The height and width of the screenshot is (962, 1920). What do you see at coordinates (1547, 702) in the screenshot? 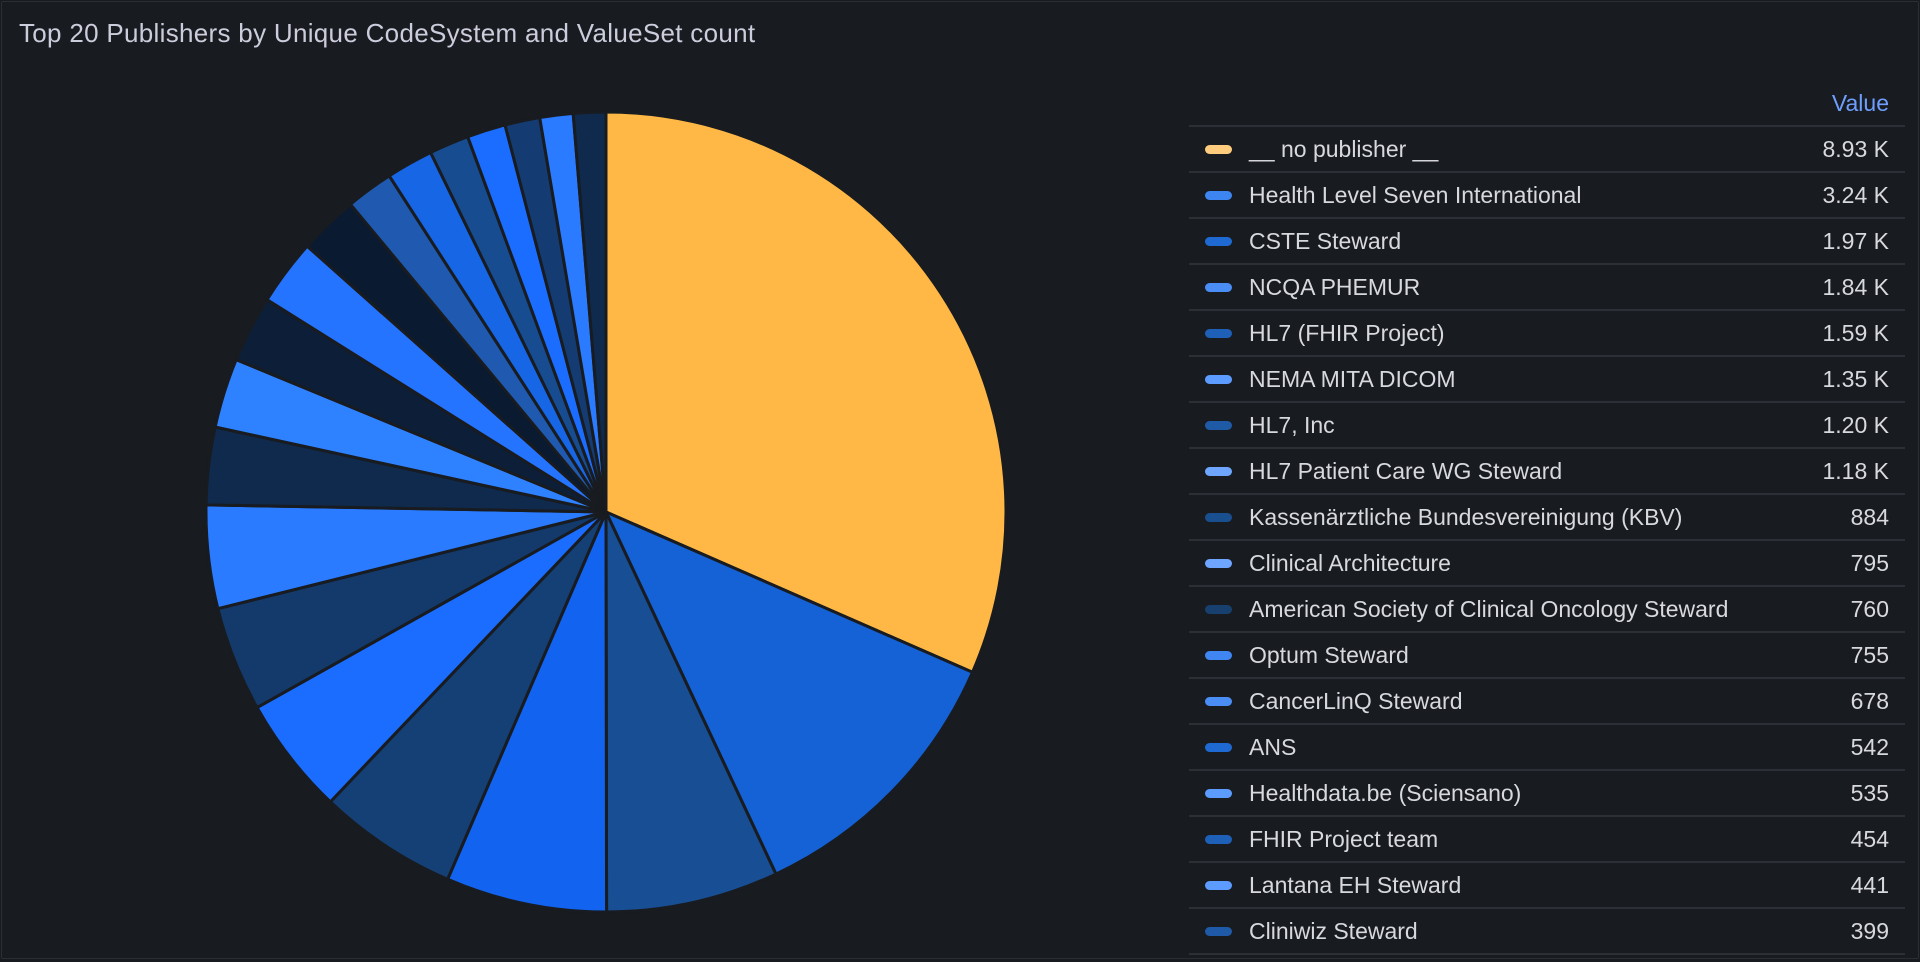
I see `legend-row: CancerLinQ Steward 678` at bounding box center [1547, 702].